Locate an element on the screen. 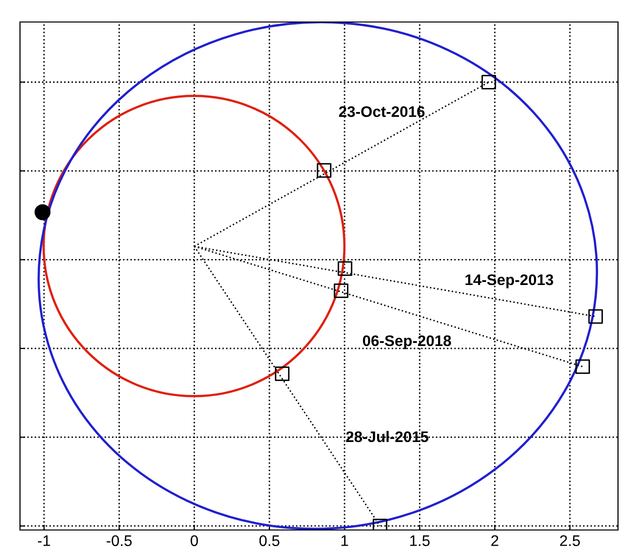 This screenshot has height=554, width=628. annotation: 14-Sep-2013 is located at coordinates (510, 281).